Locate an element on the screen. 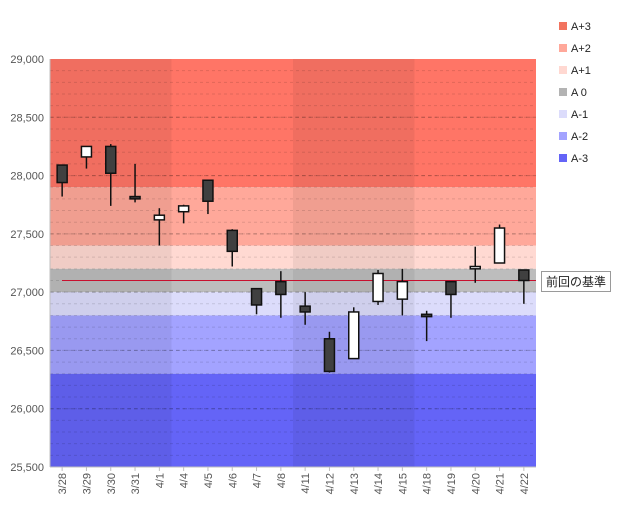 Image resolution: width=618 pixels, height=515 pixels. legend-label: A+1 is located at coordinates (581, 71).